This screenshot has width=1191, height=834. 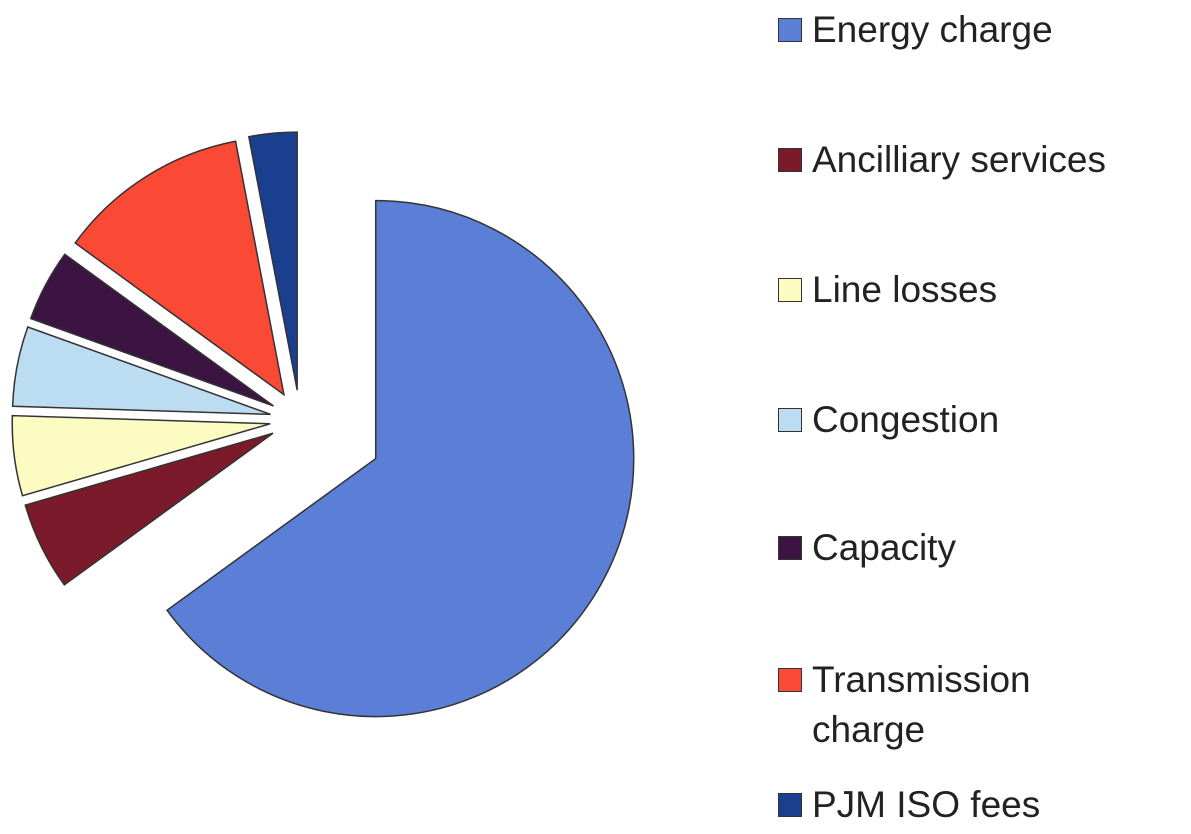 I want to click on legend-item: Capacity, so click(x=867, y=548).